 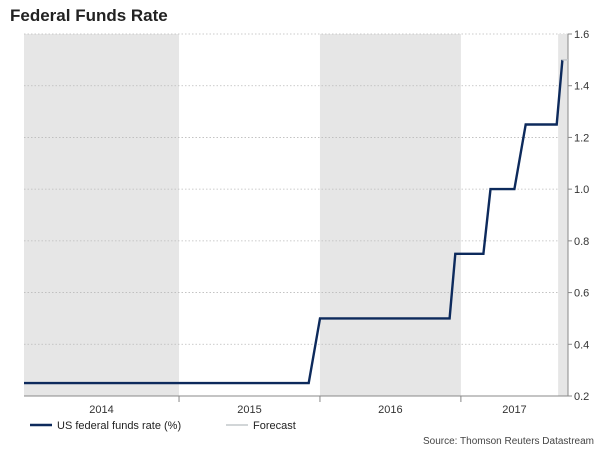 I want to click on y-tick-label: 0.2, so click(x=581, y=397).